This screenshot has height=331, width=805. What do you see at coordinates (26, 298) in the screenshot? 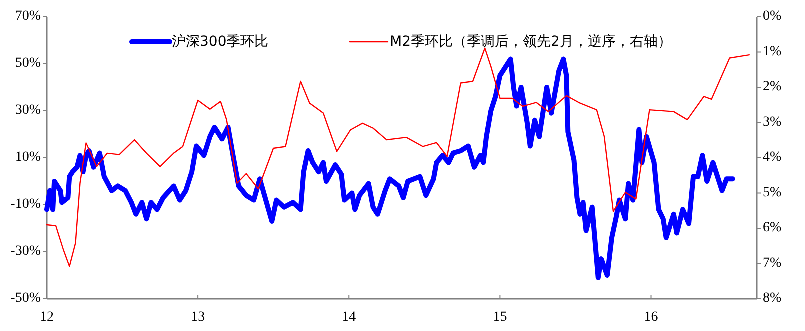
I see `y-tick-label: -50%` at bounding box center [26, 298].